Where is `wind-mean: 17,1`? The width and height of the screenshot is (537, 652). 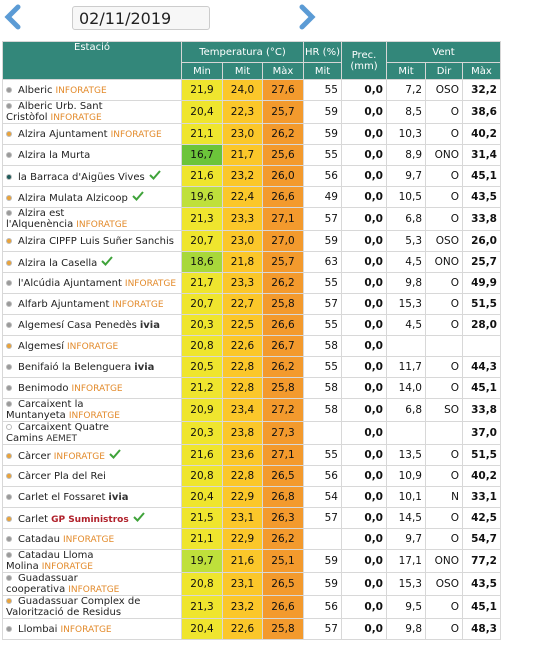 wind-mean: 17,1 is located at coordinates (406, 561).